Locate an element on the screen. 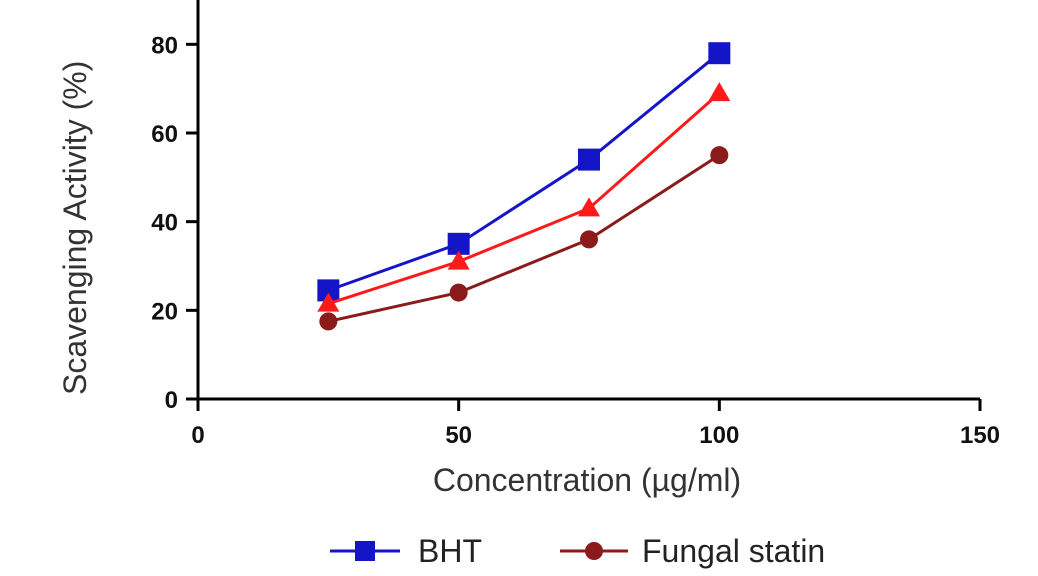 The image size is (1038, 576). x-ticks: 0 50 100 150 is located at coordinates (595, 424).